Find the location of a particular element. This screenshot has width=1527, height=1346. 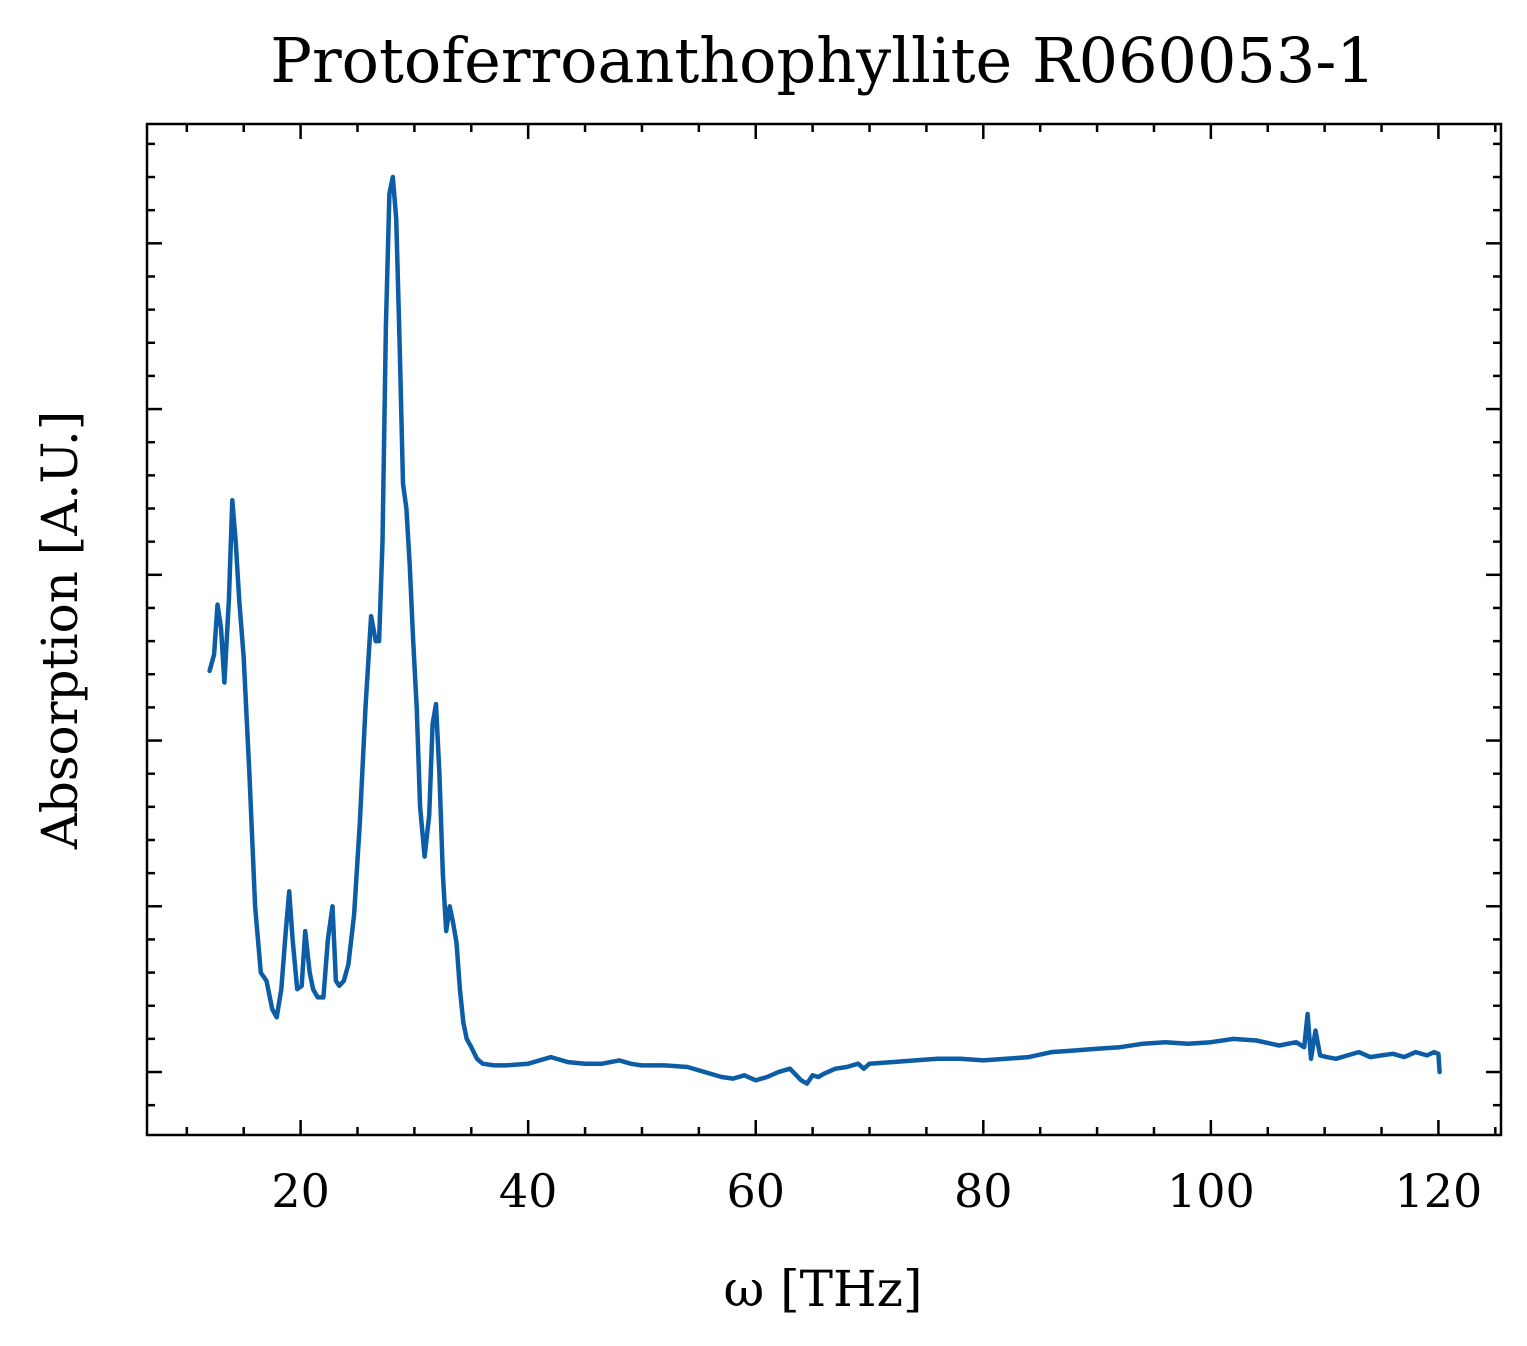

x-tick-label: 60 is located at coordinates (755, 1191).